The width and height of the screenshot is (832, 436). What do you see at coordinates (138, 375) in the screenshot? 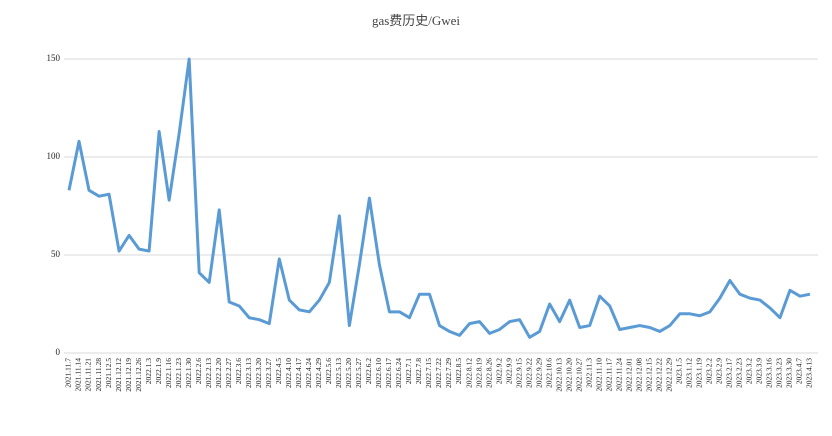
I see `x-tick-label: 2021.12.26` at bounding box center [138, 375].